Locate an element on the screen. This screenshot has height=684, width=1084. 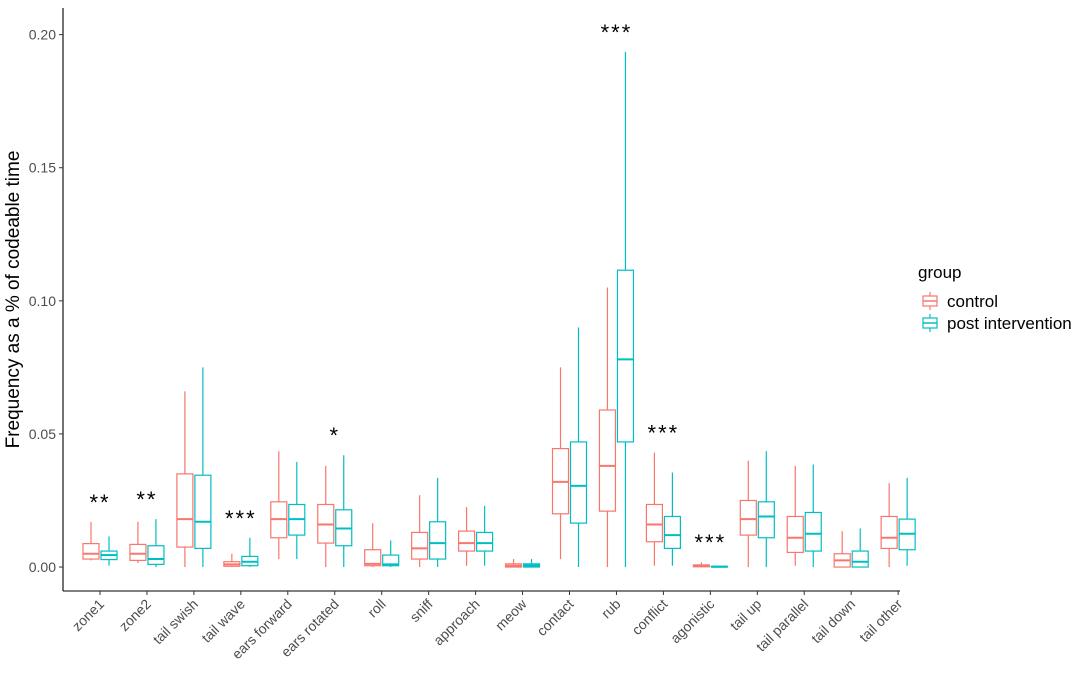
box-post-intervention-zone2 is located at coordinates (156, 543).